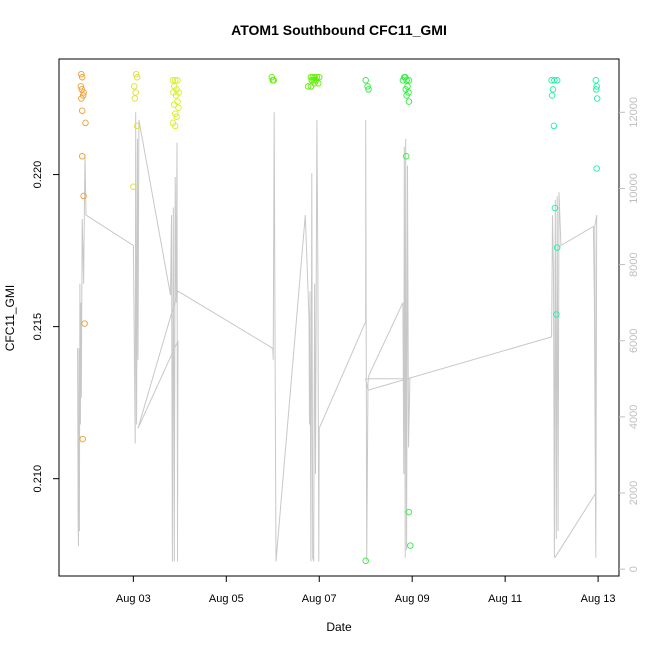 Image resolution: width=650 pixels, height=655 pixels. I want to click on y2-tick-label: 4000, so click(634, 417).